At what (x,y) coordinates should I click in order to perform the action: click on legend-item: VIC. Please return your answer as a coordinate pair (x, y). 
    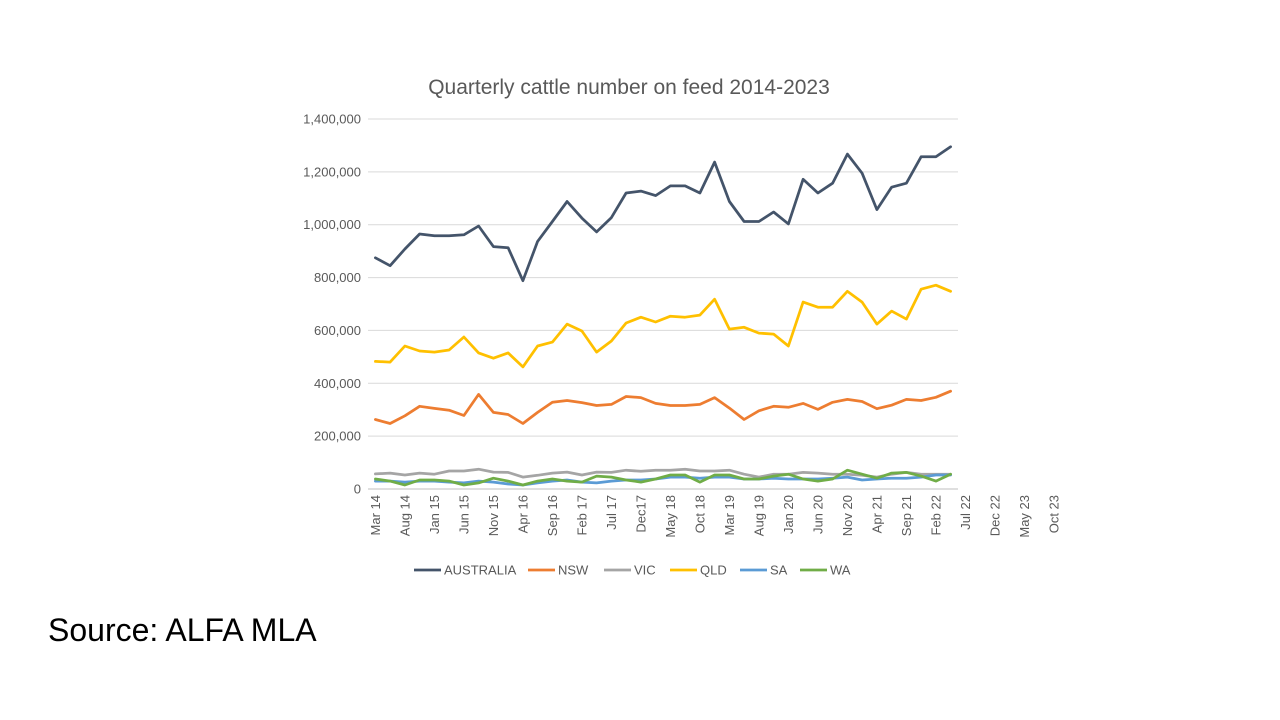
    Looking at the image, I should click on (630, 570).